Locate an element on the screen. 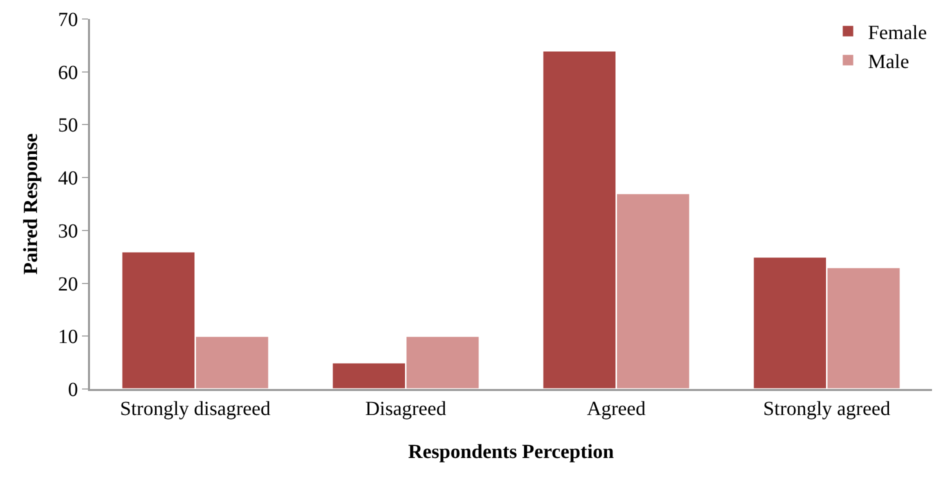 Image resolution: width=952 pixels, height=504 pixels. y-tick-label: 40 is located at coordinates (68, 179).